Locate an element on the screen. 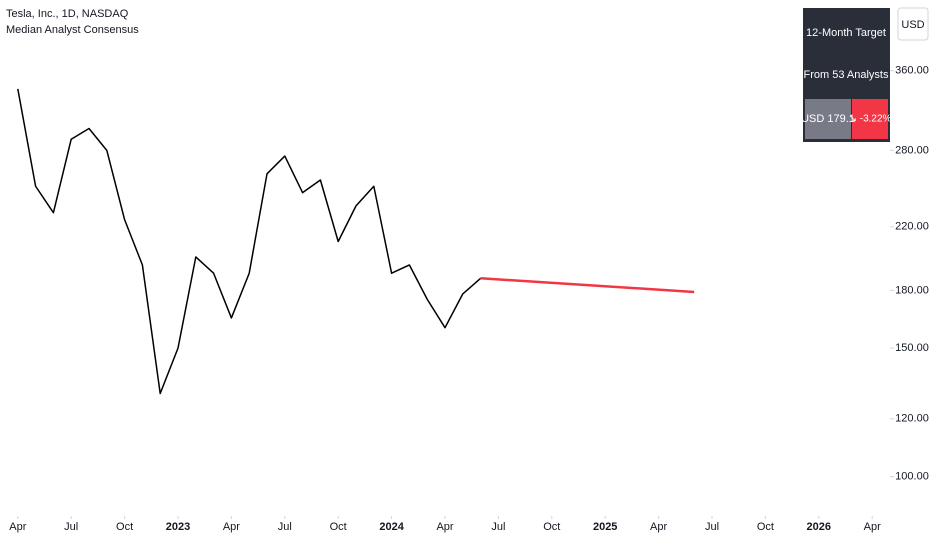  change-cell is located at coordinates (870, 119).